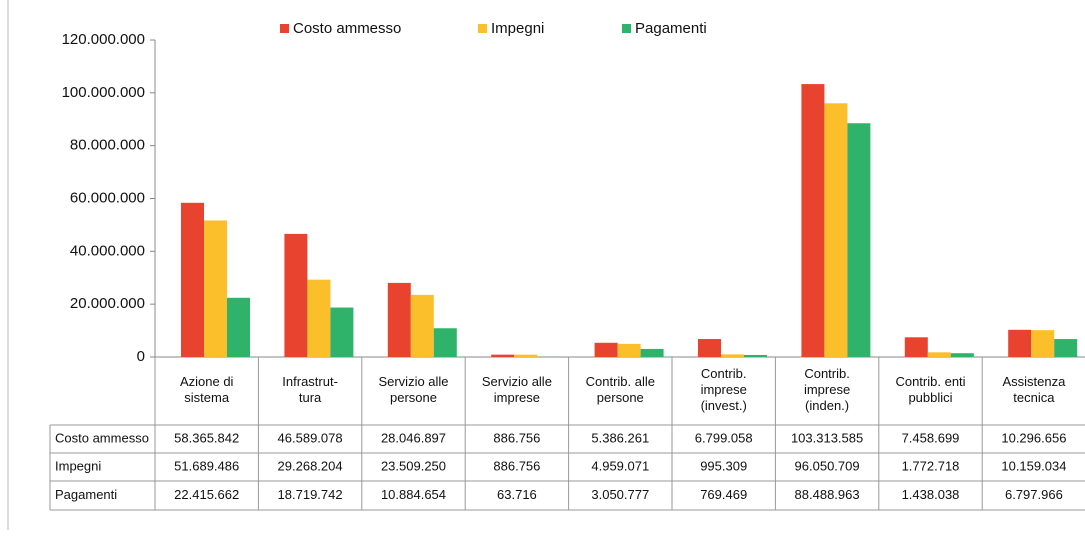 This screenshot has width=1085, height=538. What do you see at coordinates (102, 437) in the screenshot?
I see `row-label: Costo ammesso` at bounding box center [102, 437].